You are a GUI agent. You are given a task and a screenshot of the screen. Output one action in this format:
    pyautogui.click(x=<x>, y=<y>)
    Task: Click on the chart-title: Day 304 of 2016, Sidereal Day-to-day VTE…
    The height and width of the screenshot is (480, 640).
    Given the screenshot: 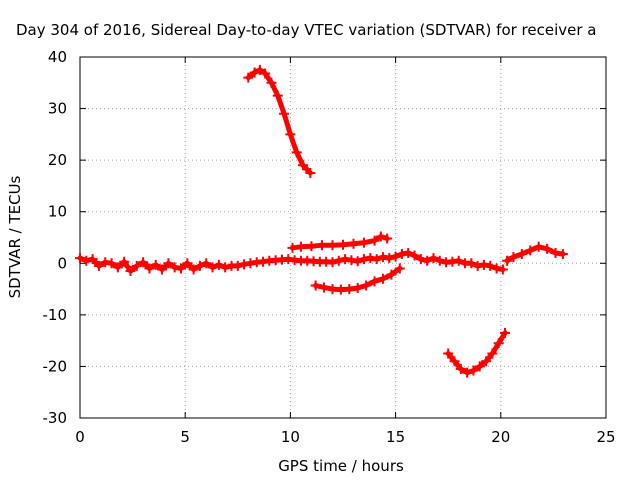 What is the action you would take?
    pyautogui.click(x=306, y=30)
    